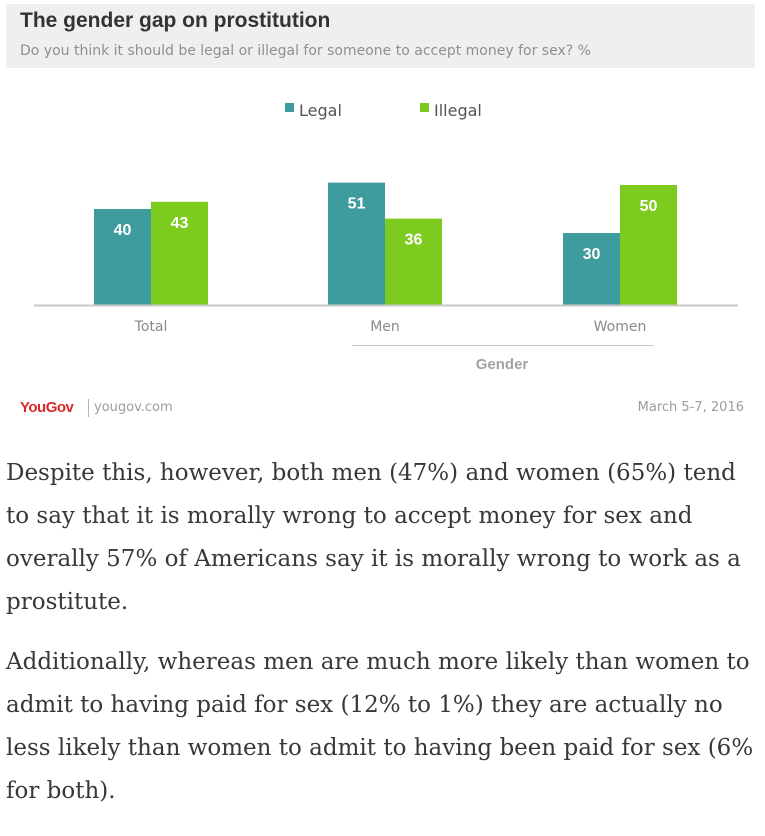 Image resolution: width=765 pixels, height=836 pixels. Describe the element at coordinates (357, 204) in the screenshot. I see `data-label-legal-men: 51` at that location.